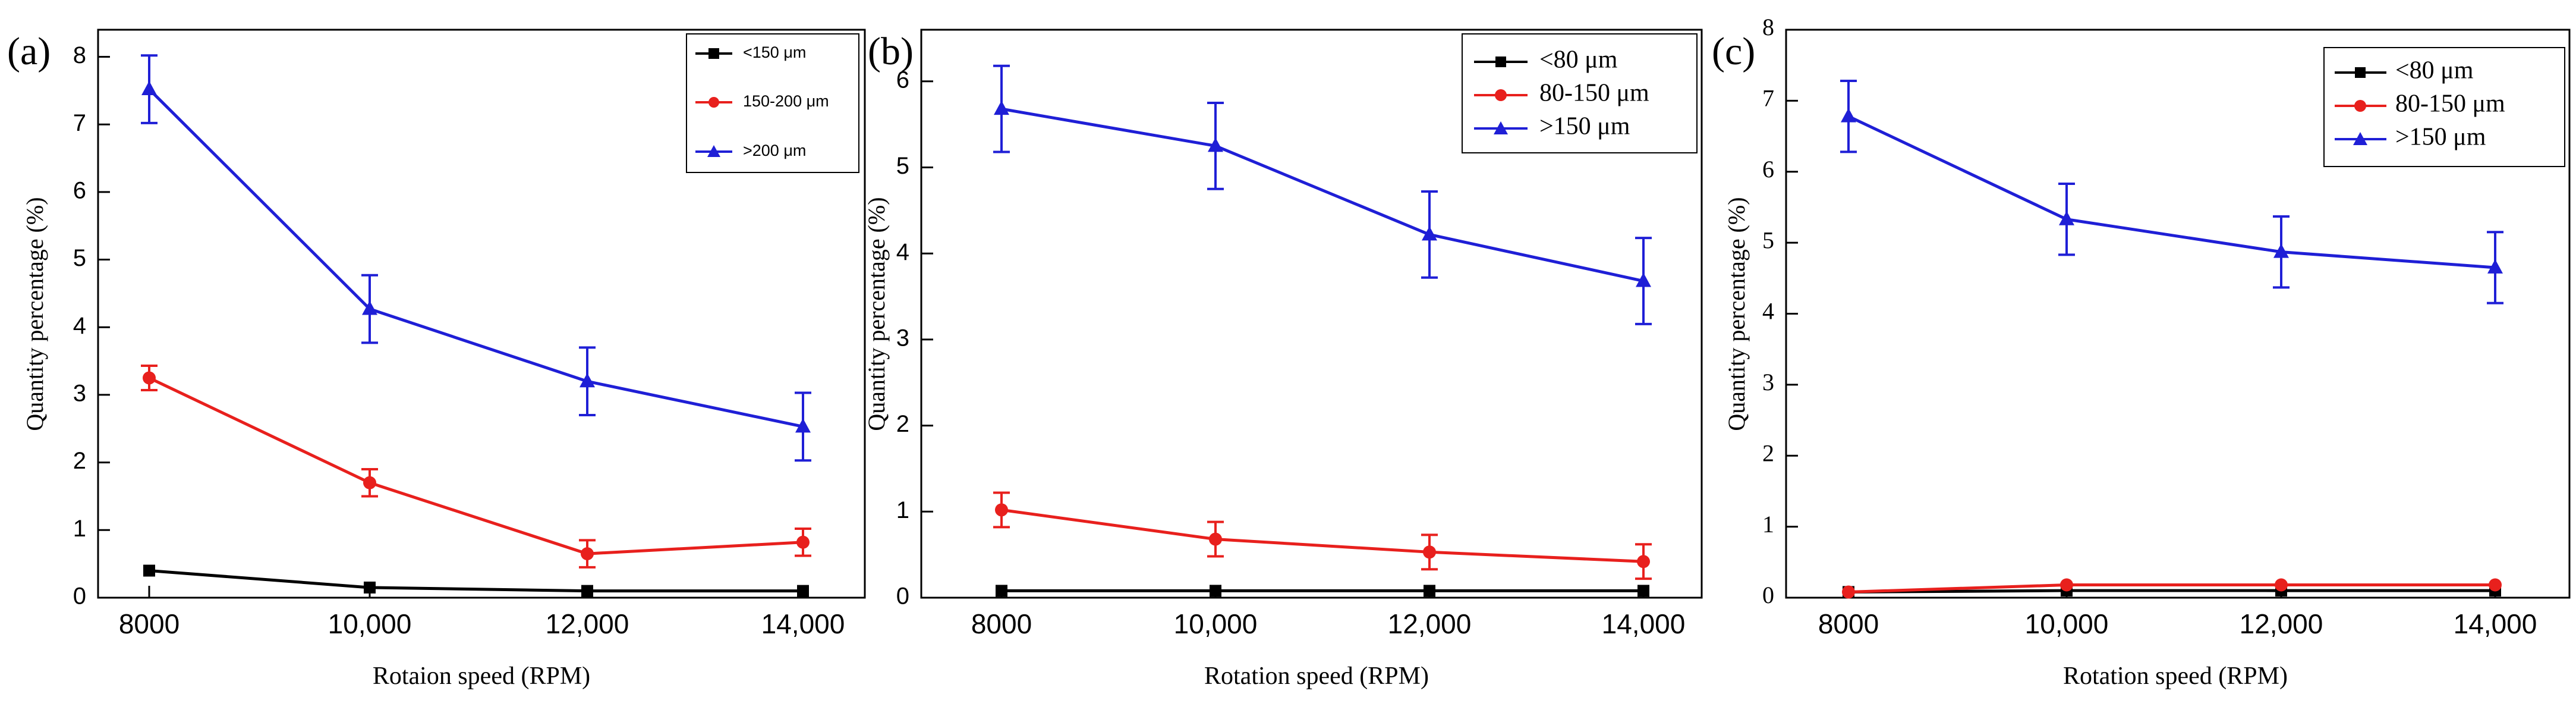 This screenshot has height=719, width=2576. I want to click on panel-c-ytick-label: 1, so click(1768, 524).